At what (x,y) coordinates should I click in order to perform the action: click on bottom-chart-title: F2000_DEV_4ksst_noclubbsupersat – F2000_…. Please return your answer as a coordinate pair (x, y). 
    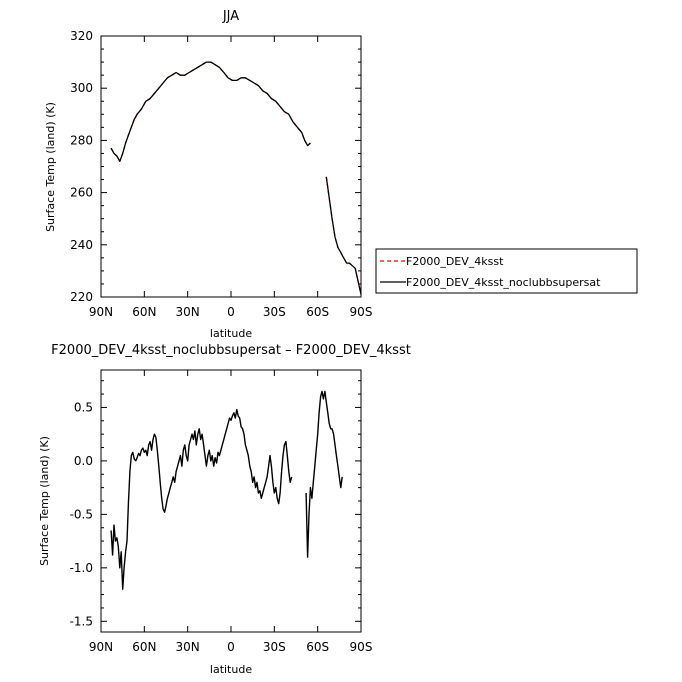
    Looking at the image, I should click on (231, 350).